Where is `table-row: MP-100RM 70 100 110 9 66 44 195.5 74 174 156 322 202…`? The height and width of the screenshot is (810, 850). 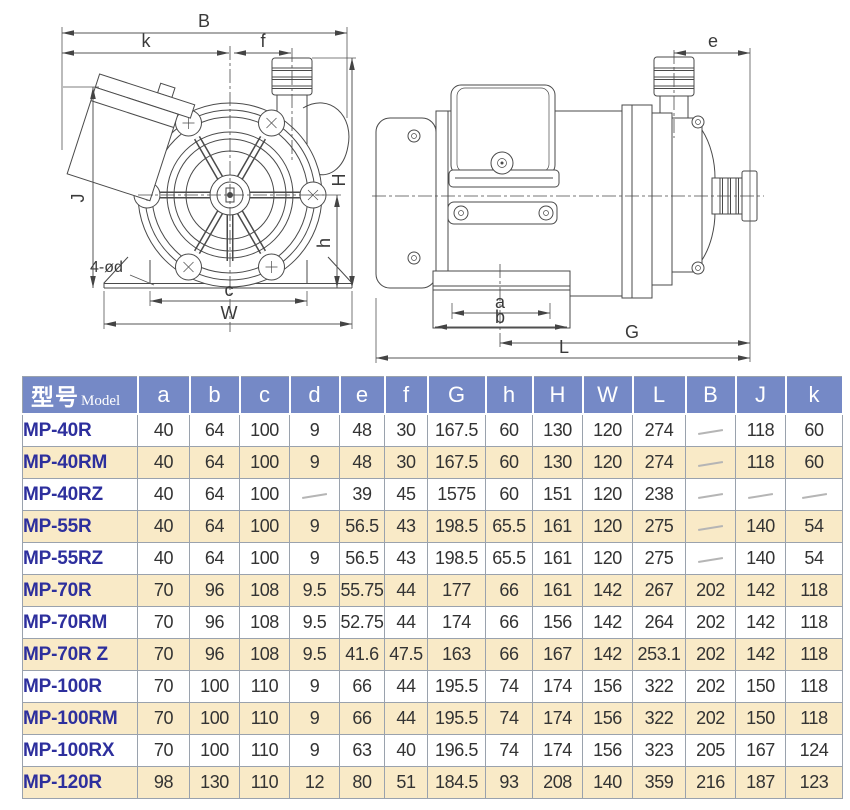 table-row: MP-100RM 70 100 110 9 66 44 195.5 74 174 156 322 202… is located at coordinates (432, 718).